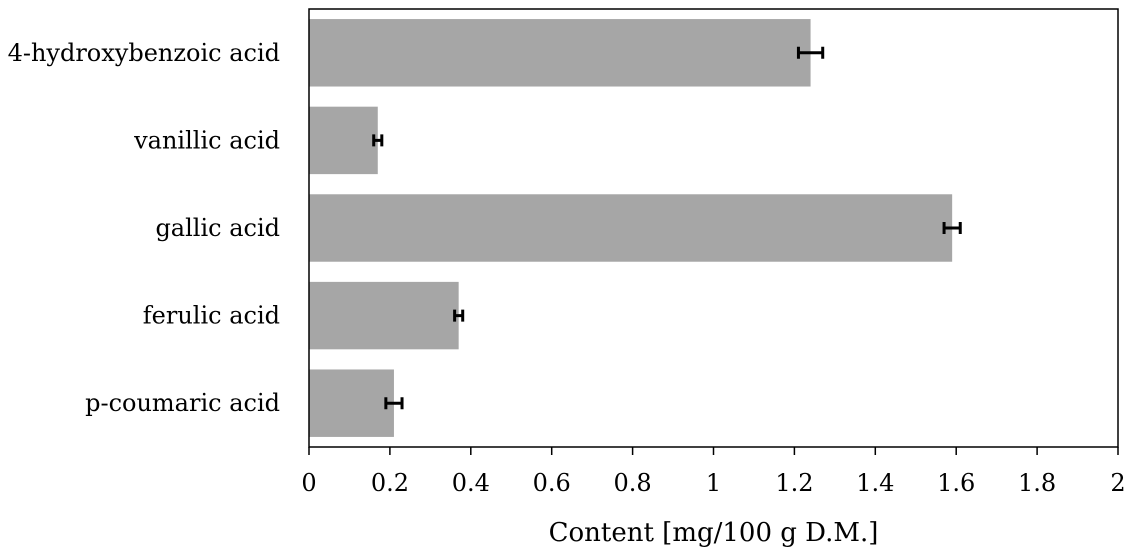 The width and height of the screenshot is (1134, 558). I want to click on category-label-gallic-acid: gallic acid, so click(217, 228).